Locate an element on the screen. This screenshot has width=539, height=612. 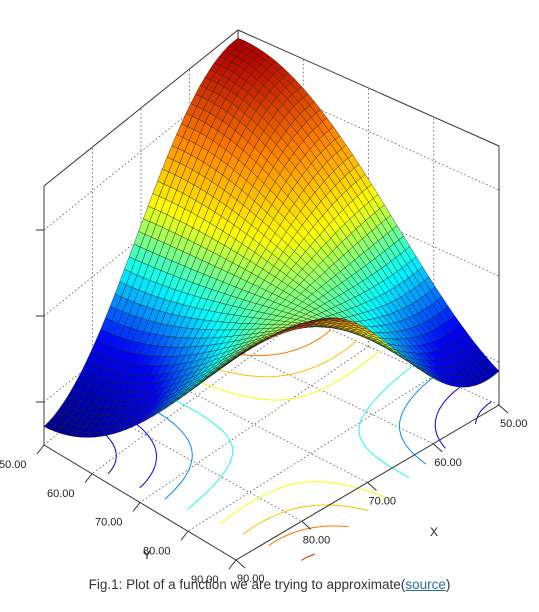
y-axis-label: Y is located at coordinates (147, 555).